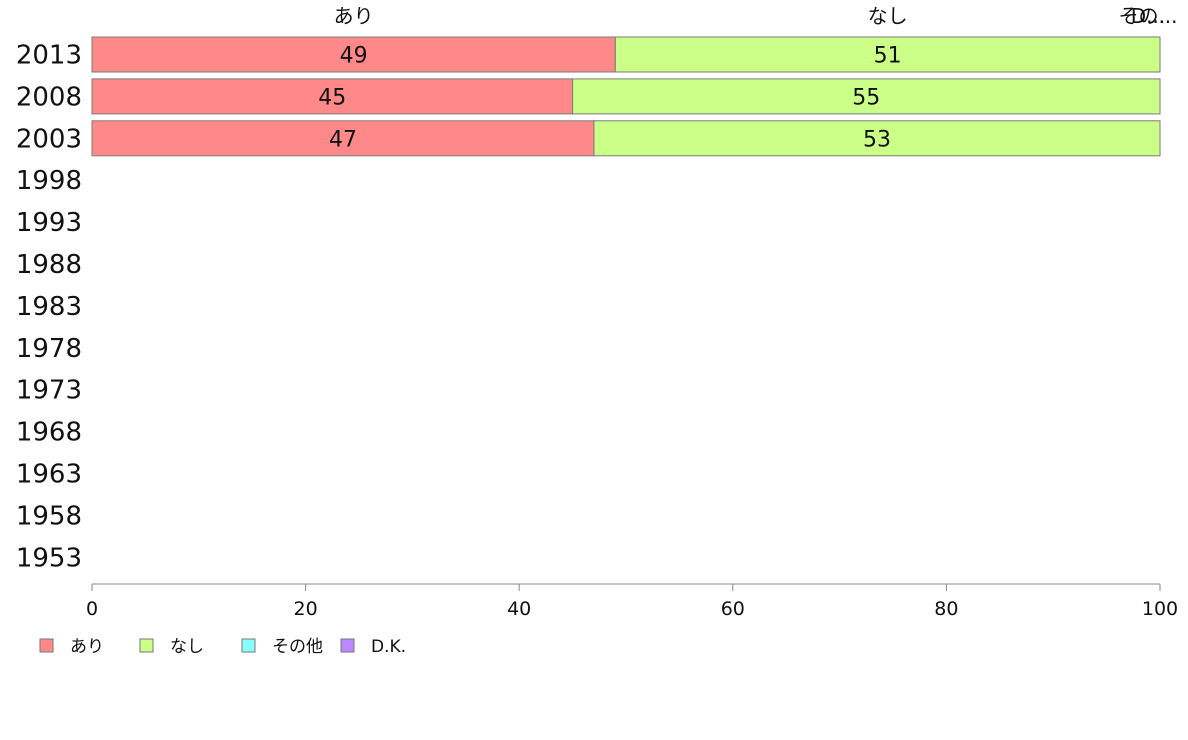  Describe the element at coordinates (388, 647) in the screenshot. I see `legend-label-3: D.K.` at that location.